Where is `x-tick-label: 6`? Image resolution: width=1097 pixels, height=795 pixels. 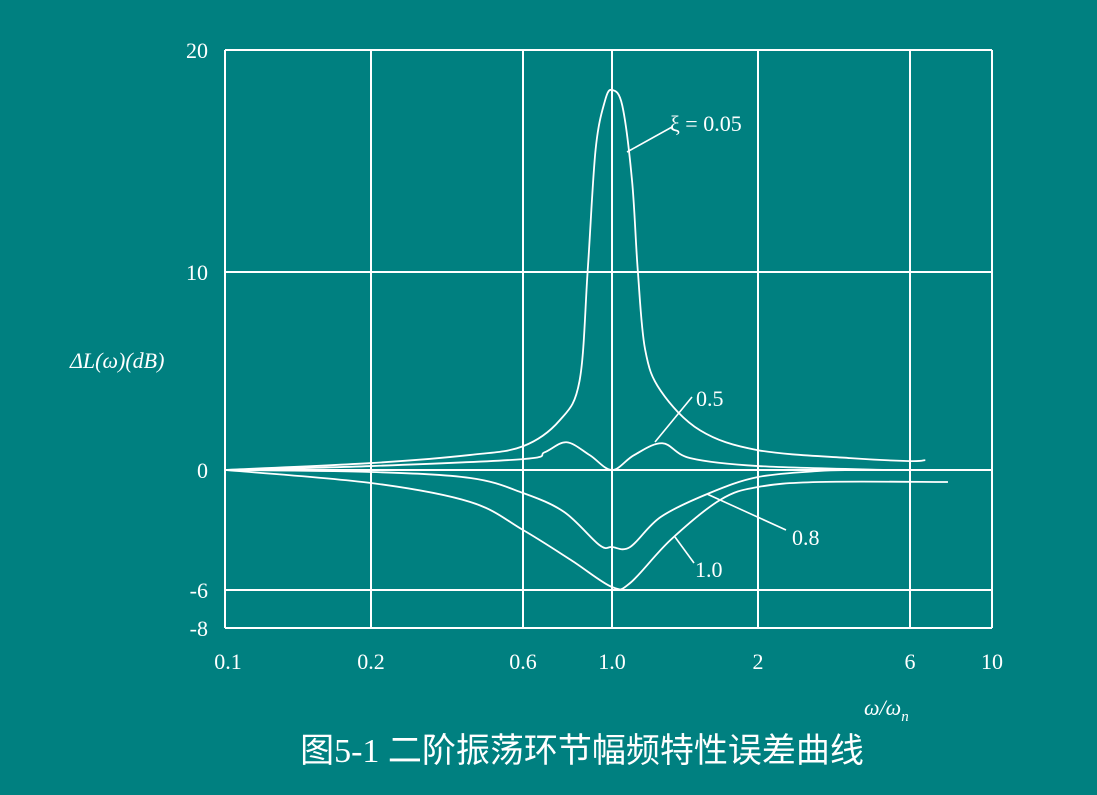 x-tick-label: 6 is located at coordinates (910, 661).